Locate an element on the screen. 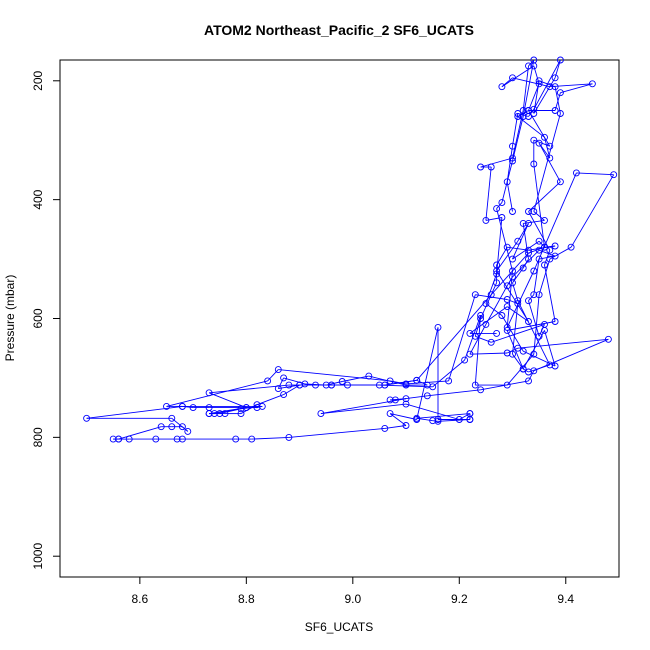 This screenshot has width=650, height=650. chart-title: ATOM2 Northeast_Pacific_2 SF6_UCATS is located at coordinates (339, 30).